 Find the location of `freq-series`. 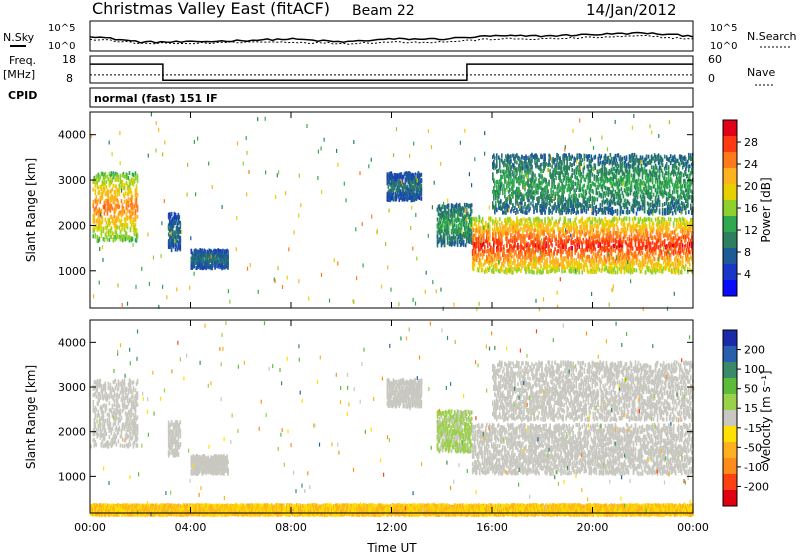

freq-series is located at coordinates (391, 72).